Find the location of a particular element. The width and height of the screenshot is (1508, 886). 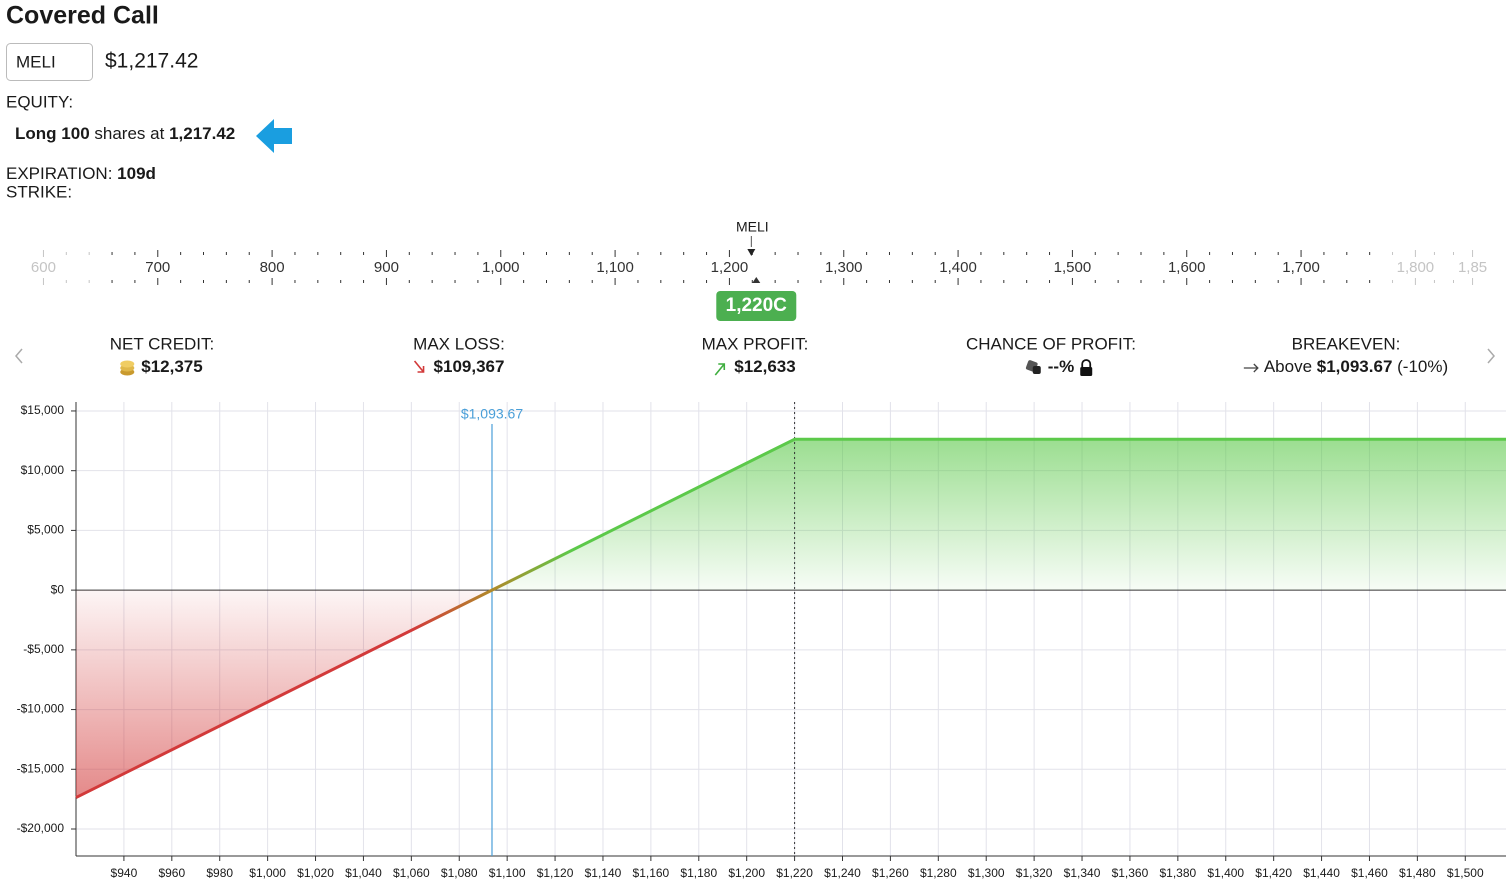

ruler-tick-label: 800 is located at coordinates (272, 267).